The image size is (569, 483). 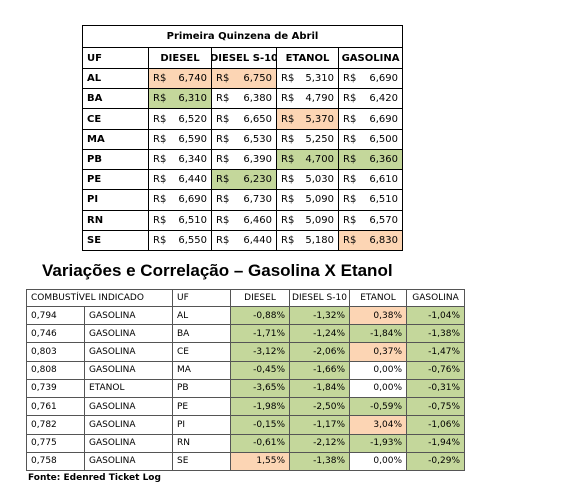 I want to click on price: 6,440, so click(x=192, y=180).